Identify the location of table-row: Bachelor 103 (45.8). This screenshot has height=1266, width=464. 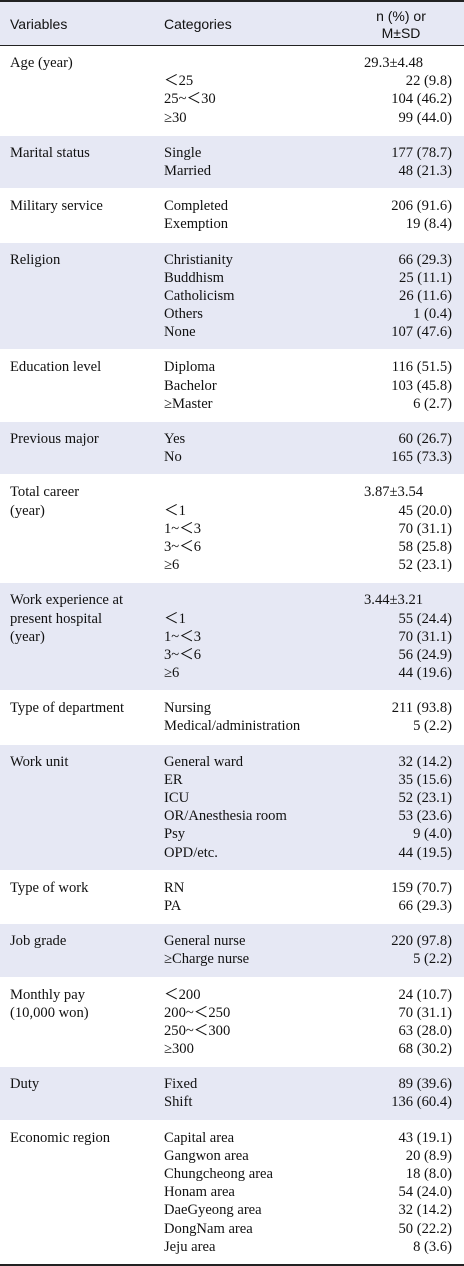
(232, 386).